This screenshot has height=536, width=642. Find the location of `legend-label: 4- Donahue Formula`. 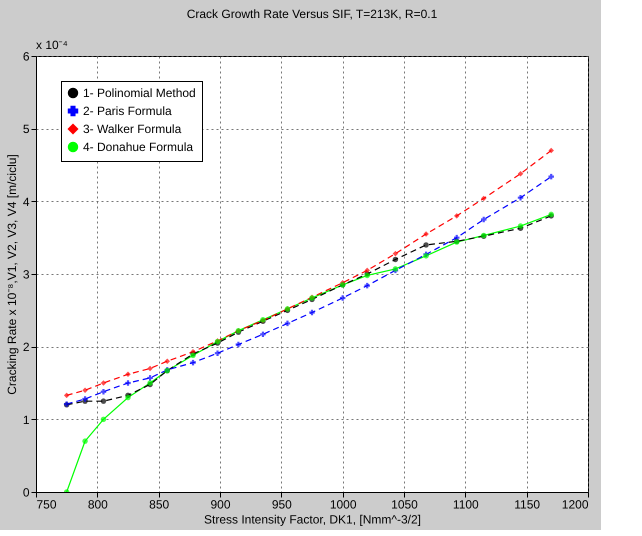

legend-label: 4- Donahue Formula is located at coordinates (138, 147).